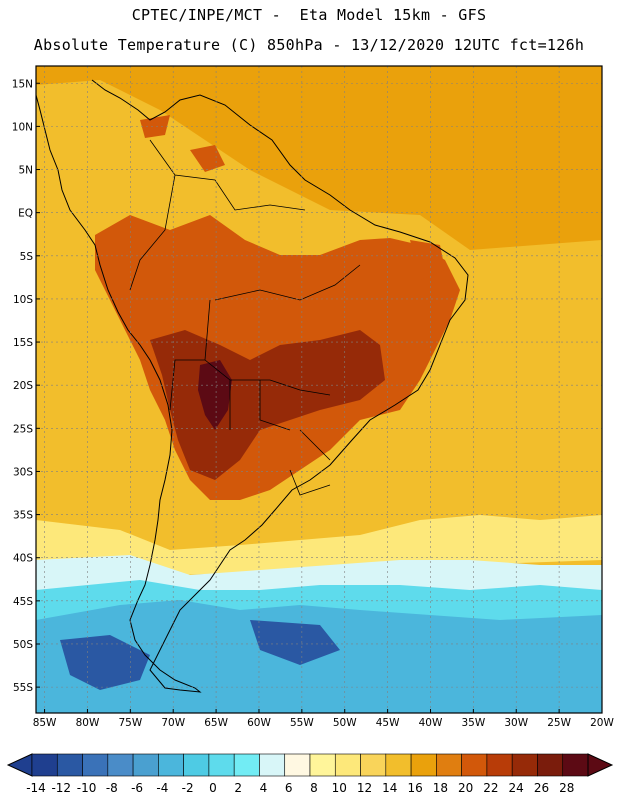  What do you see at coordinates (19, 765) in the screenshot?
I see `colorbar-min-arrow` at bounding box center [19, 765].